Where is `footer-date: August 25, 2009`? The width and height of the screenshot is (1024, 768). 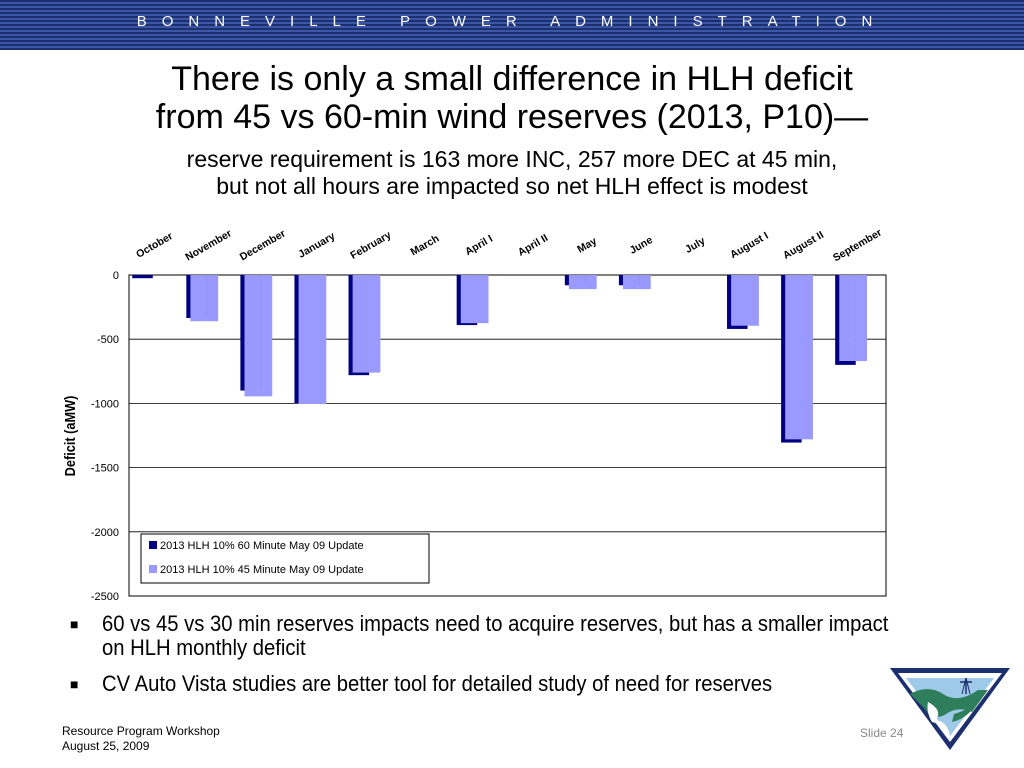 footer-date: August 25, 2009 is located at coordinates (106, 746).